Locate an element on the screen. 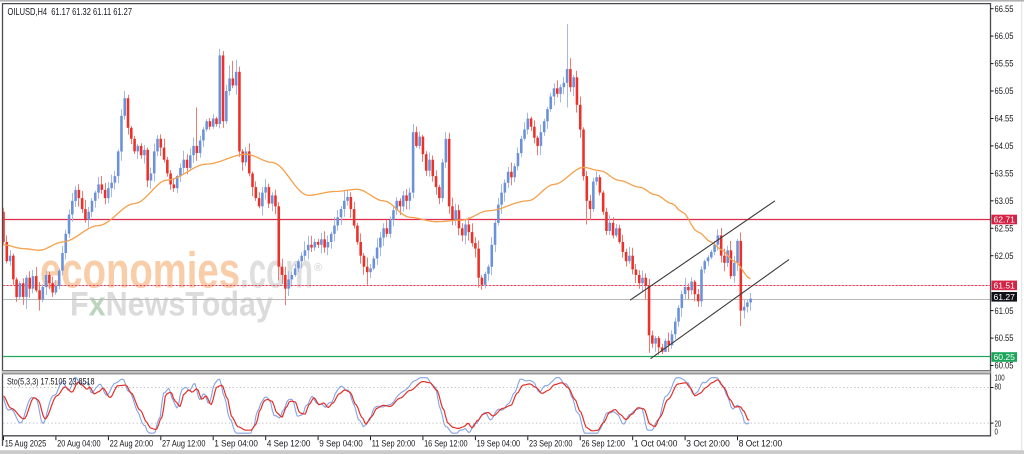  svg-text: economies is located at coordinates (140, 271).